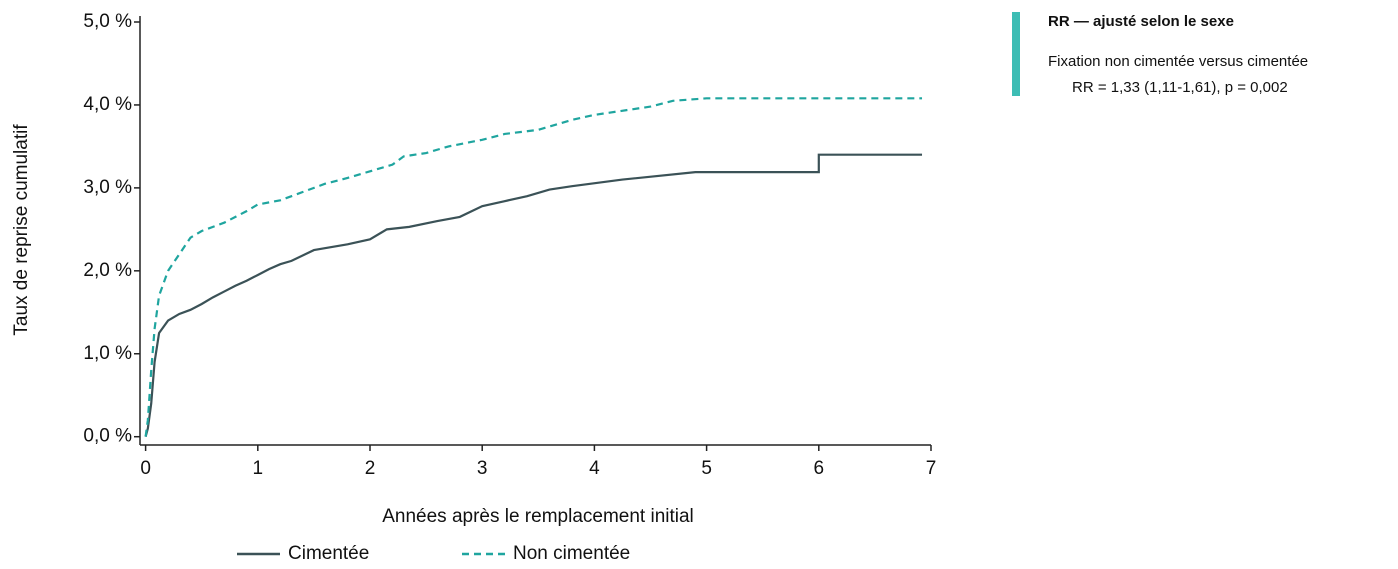  I want to click on annotation-text: Fixation non cimentée versus cimentée, so click(1178, 61).